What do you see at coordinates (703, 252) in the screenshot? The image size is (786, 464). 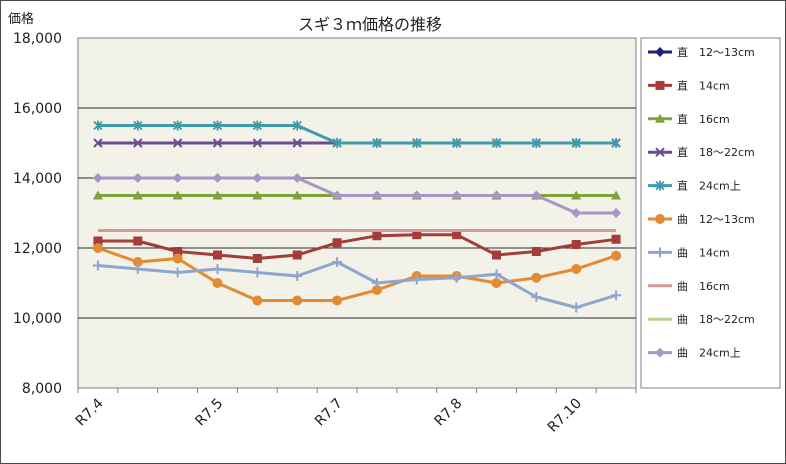 I see `legend-label: 曲 14cm` at bounding box center [703, 252].